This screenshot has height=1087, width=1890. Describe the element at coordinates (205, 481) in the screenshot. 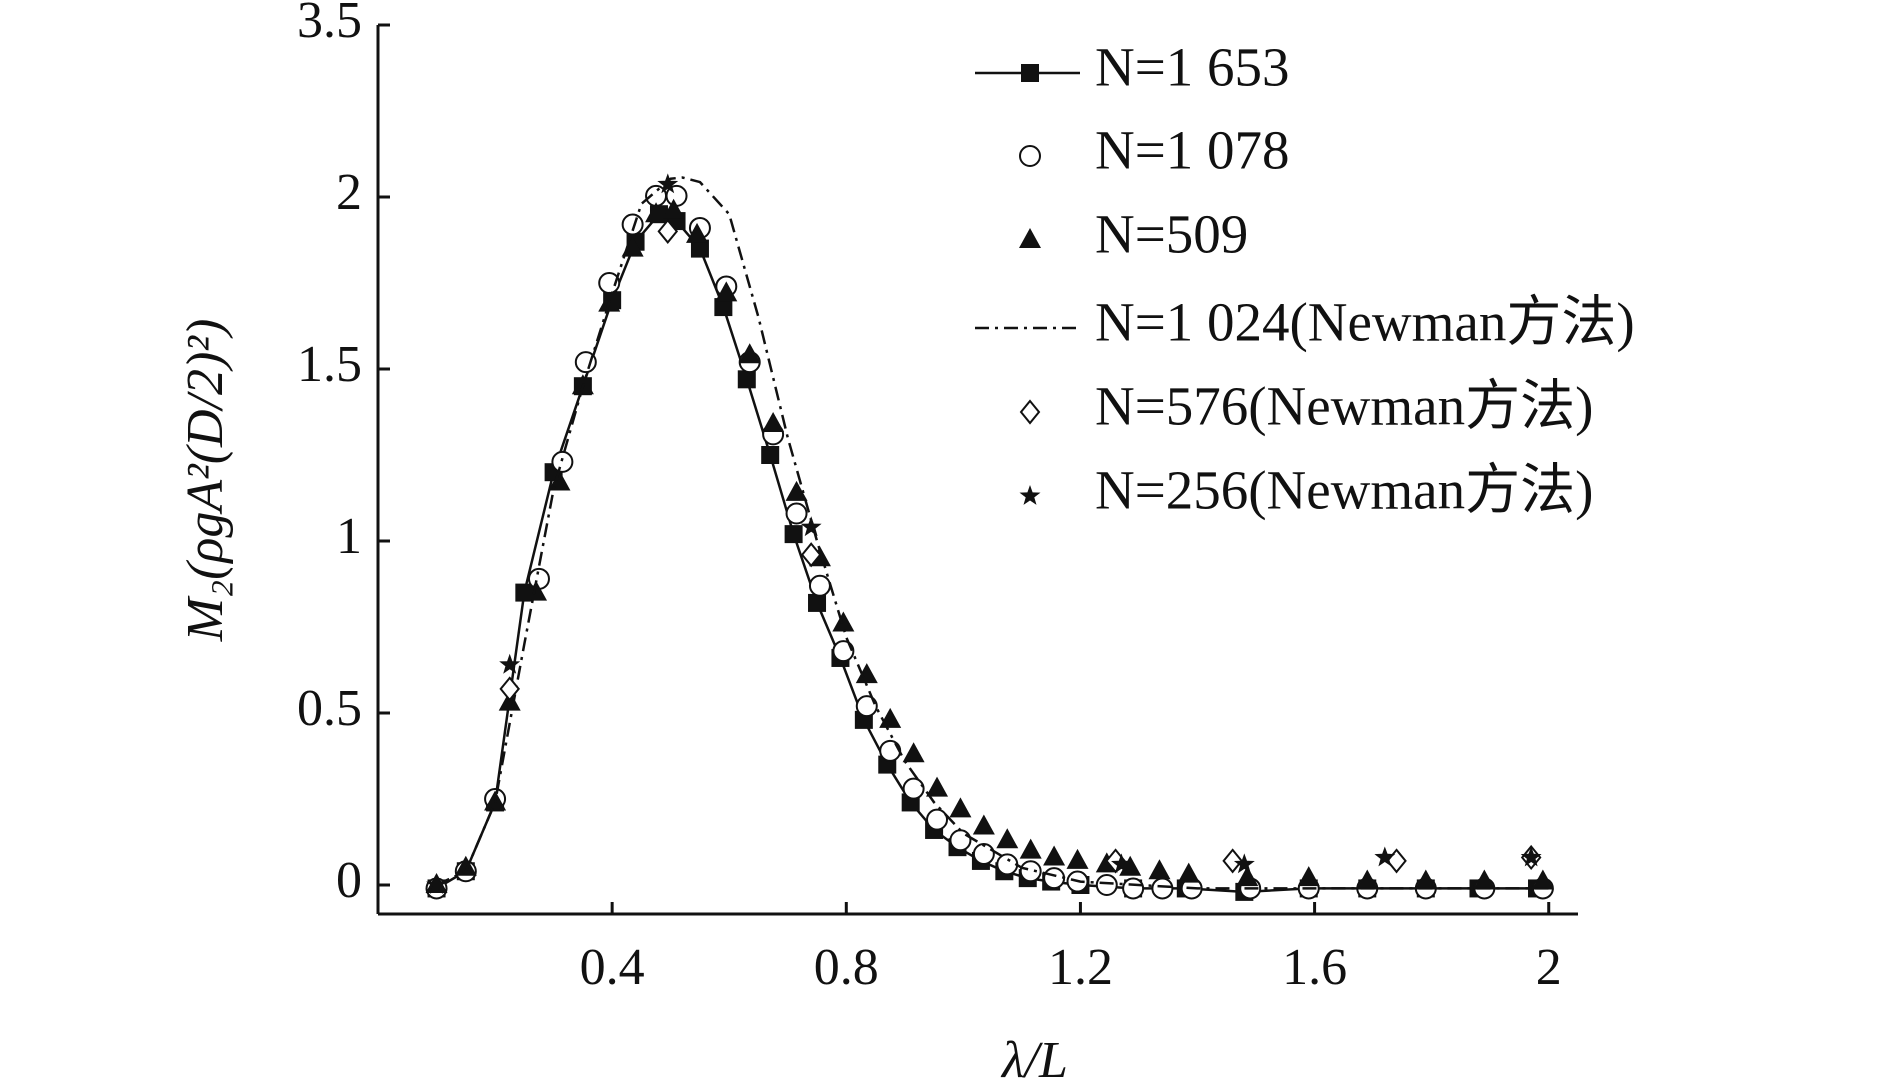

I see `y-axis-label: M₂(ρgA²(D/2)²)` at that location.